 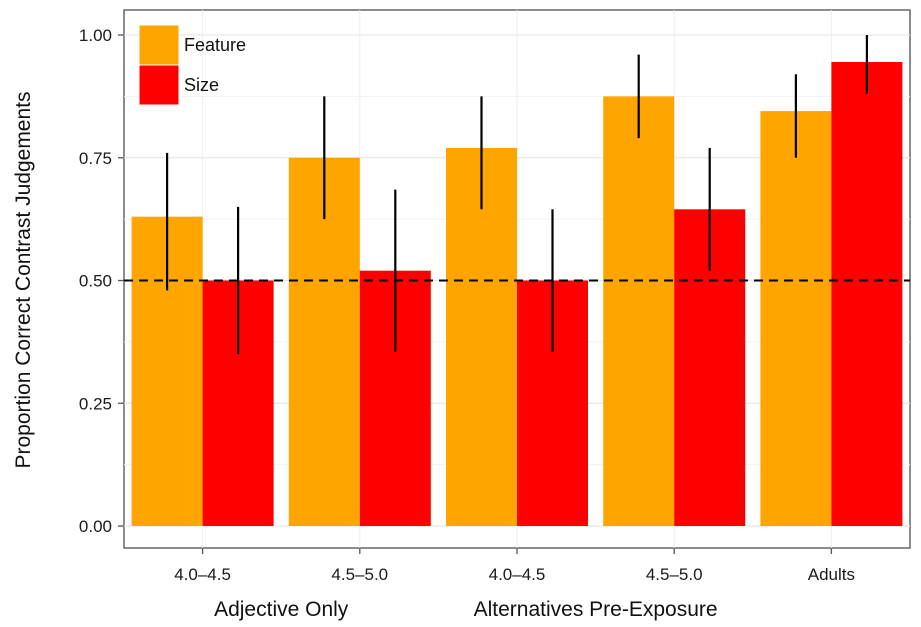 I want to click on y-axis-title: Proportion Correct Contrast Judgements, so click(x=23, y=279).